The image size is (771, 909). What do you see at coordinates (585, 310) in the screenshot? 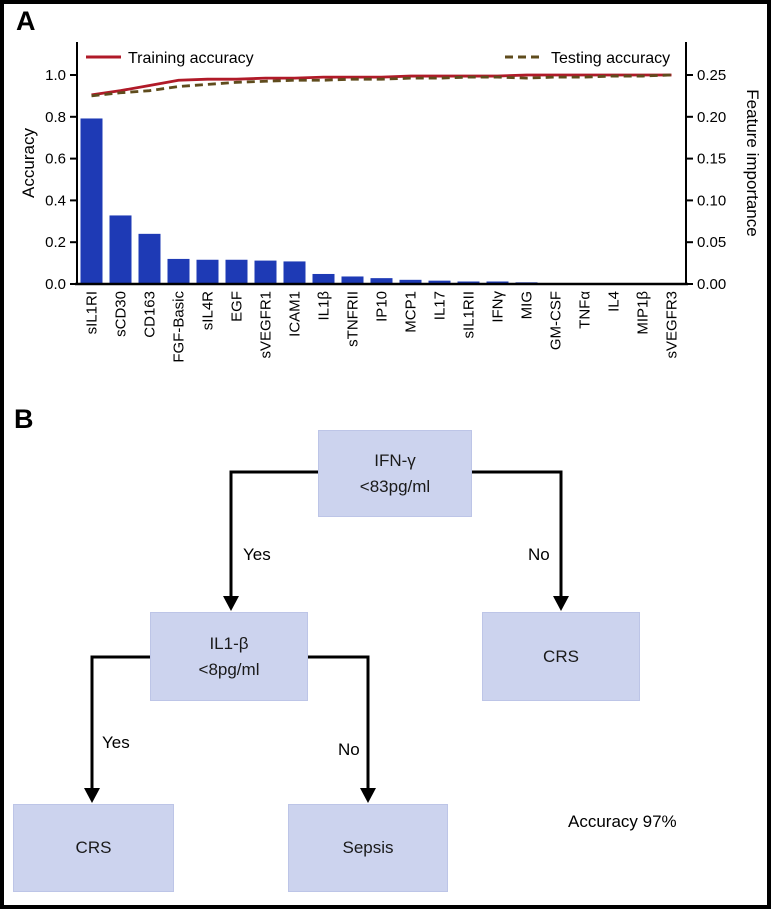
I see `x-tick-label-TNFα: TNFα` at bounding box center [585, 310].